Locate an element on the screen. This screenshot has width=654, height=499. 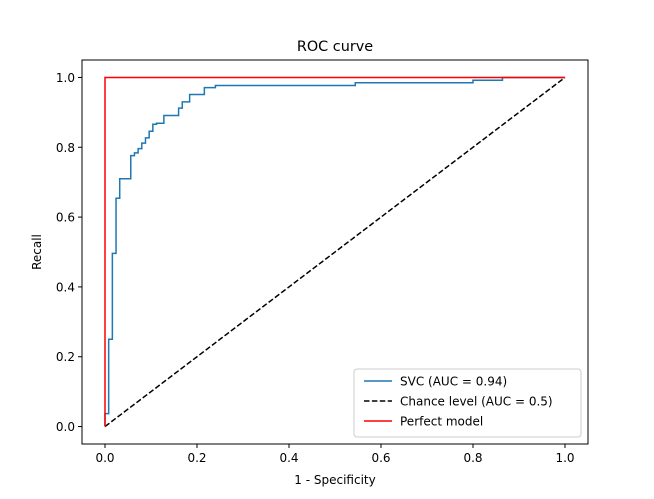
x-tick-label: 0.0 is located at coordinates (104, 458).